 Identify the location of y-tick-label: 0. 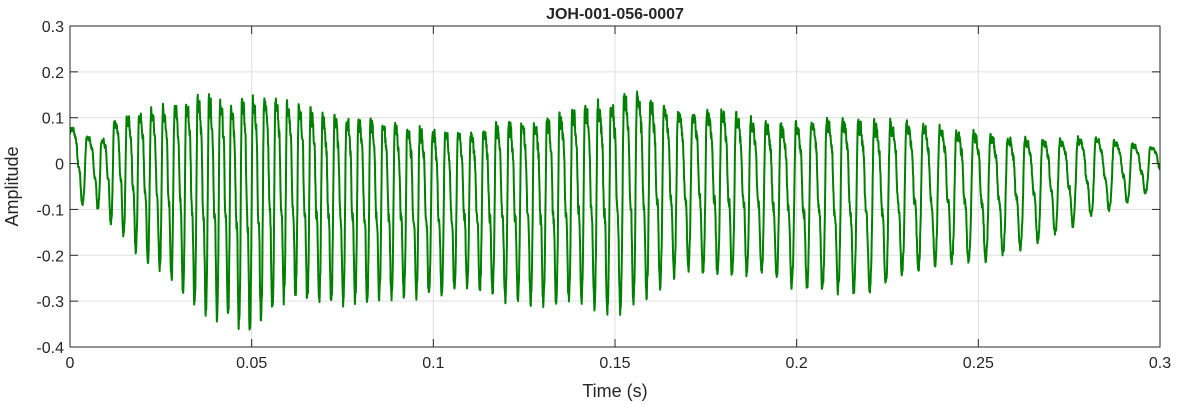
(59, 165).